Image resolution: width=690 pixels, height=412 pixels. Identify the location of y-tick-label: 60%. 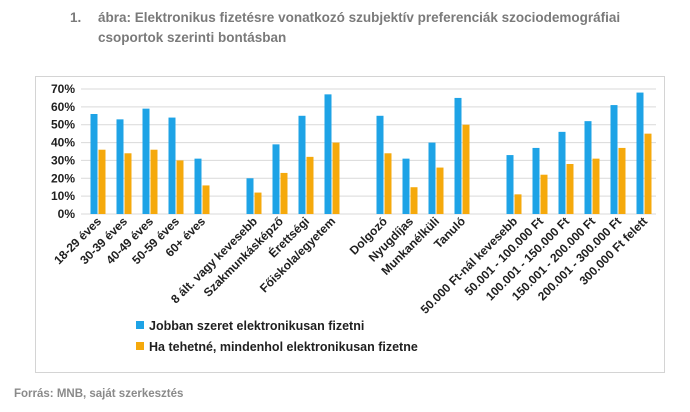
(63, 107).